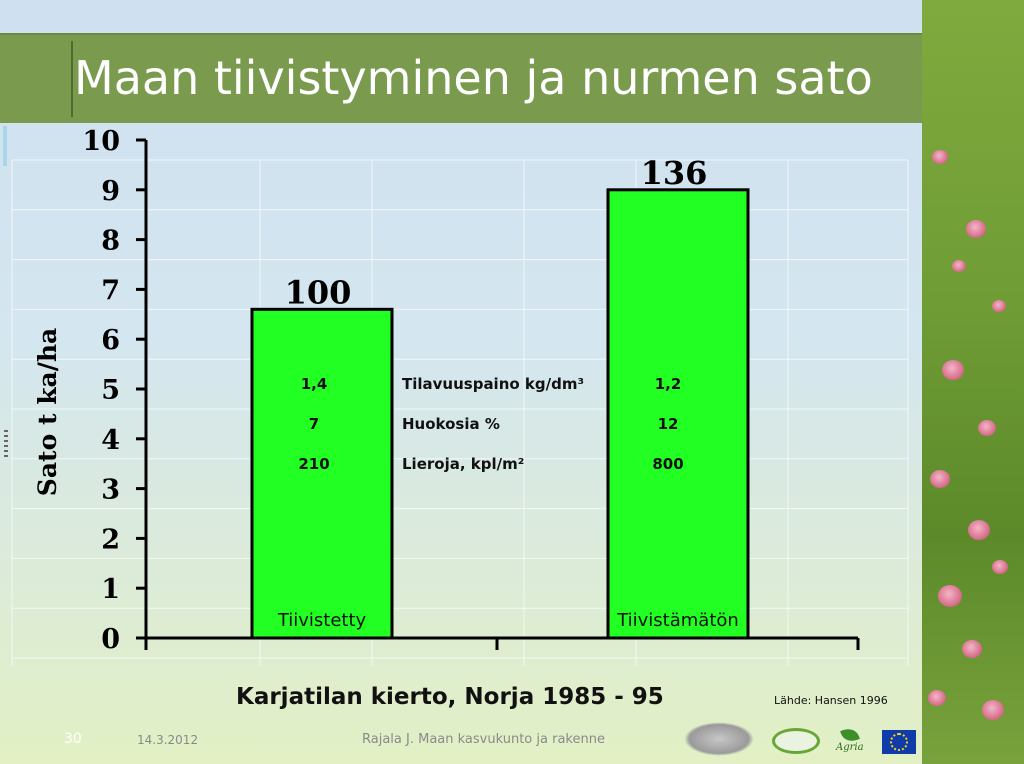 This screenshot has height=764, width=1024. What do you see at coordinates (110, 241) in the screenshot?
I see `y-tick-label: 8` at bounding box center [110, 241].